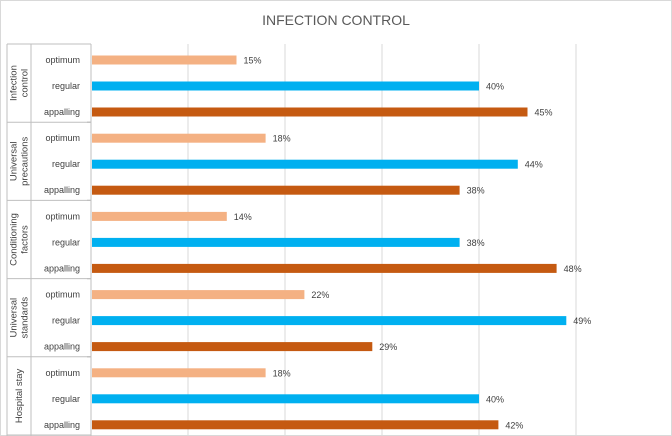 The width and height of the screenshot is (672, 436). What do you see at coordinates (14, 83) in the screenshot?
I see `group-label: Infection` at bounding box center [14, 83].